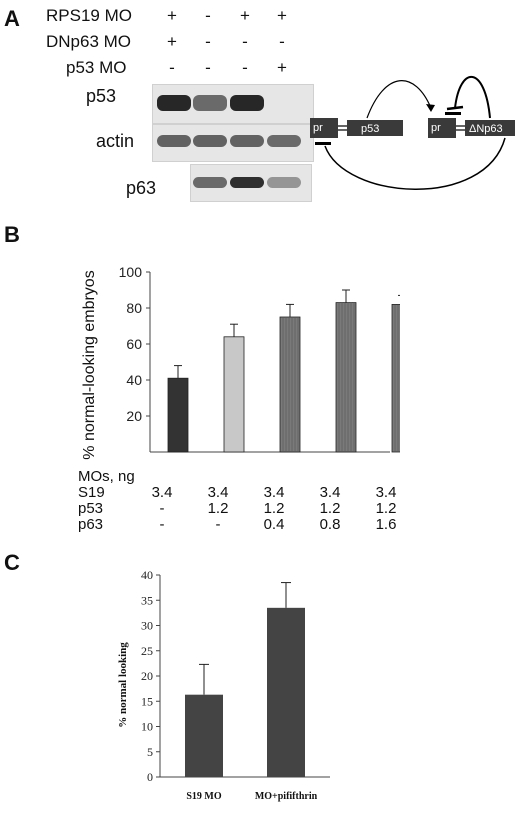 This screenshot has width=520, height=815. Describe the element at coordinates (150, 777) in the screenshot. I see `chart-c-ytick-label: 0` at that location.